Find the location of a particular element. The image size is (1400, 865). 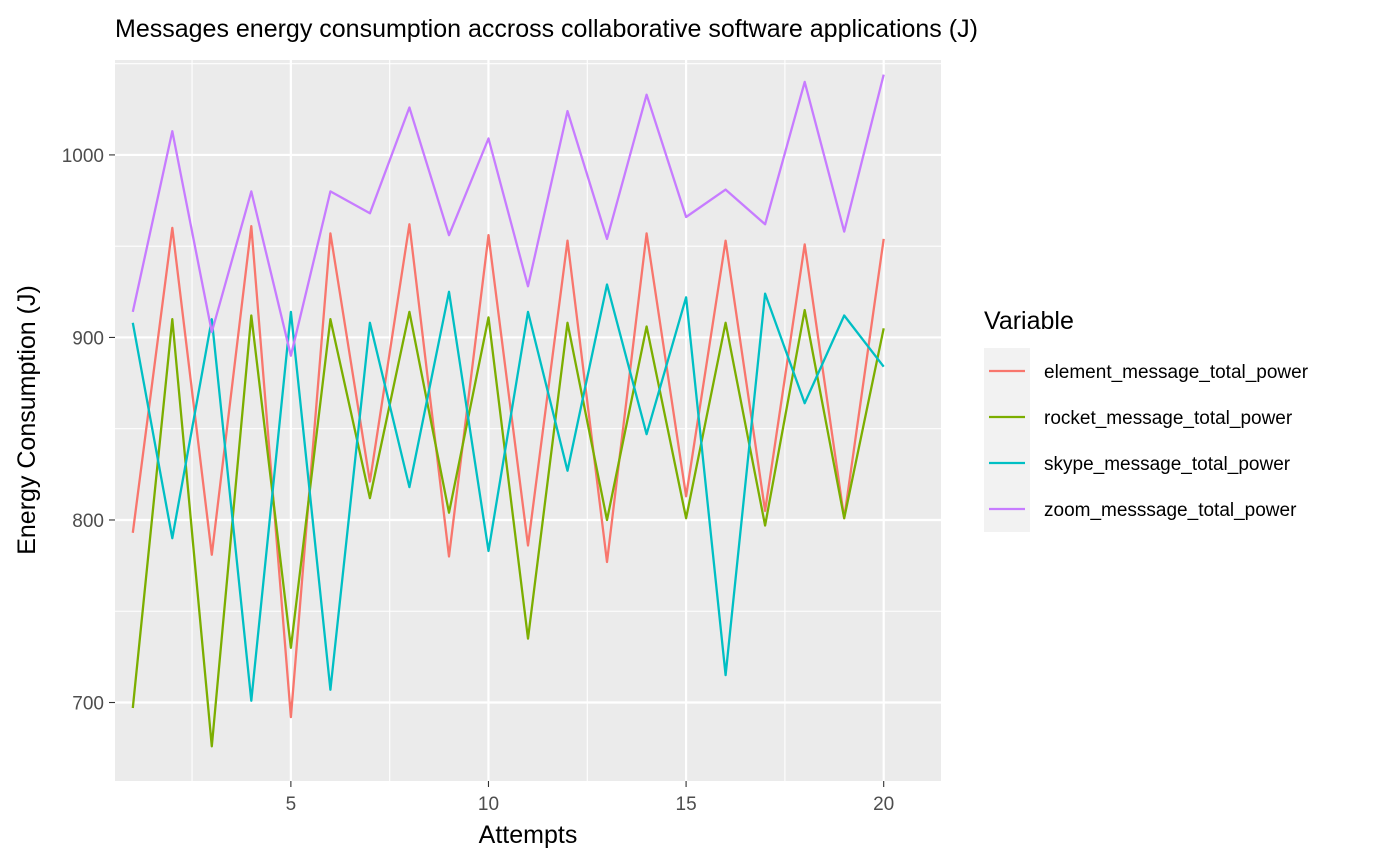

x-tick-label: 20 is located at coordinates (883, 804).